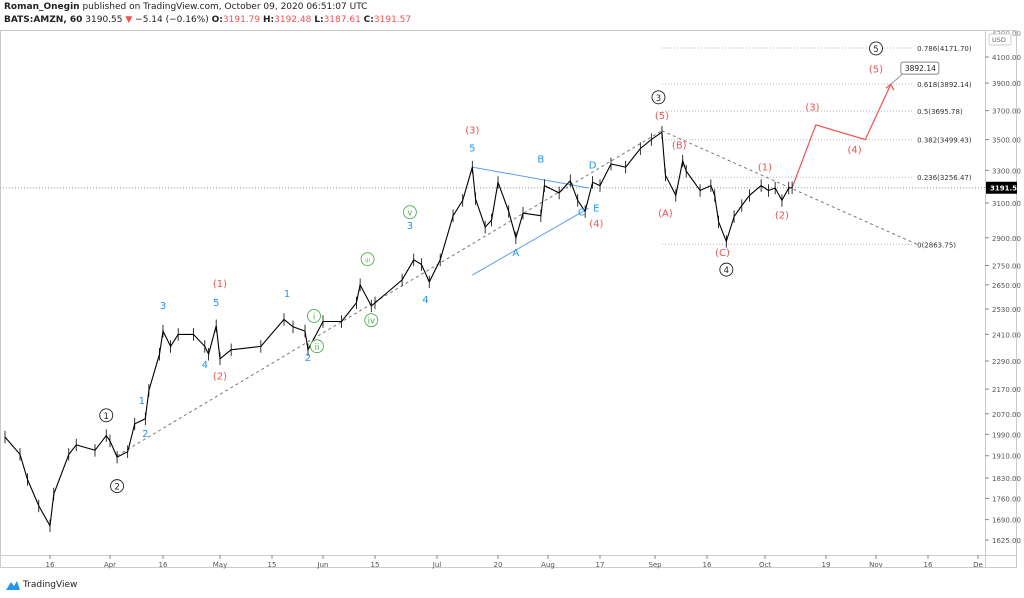 This screenshot has height=598, width=1024. What do you see at coordinates (1006, 189) in the screenshot?
I see `current-price-label: 3191.57` at bounding box center [1006, 189].